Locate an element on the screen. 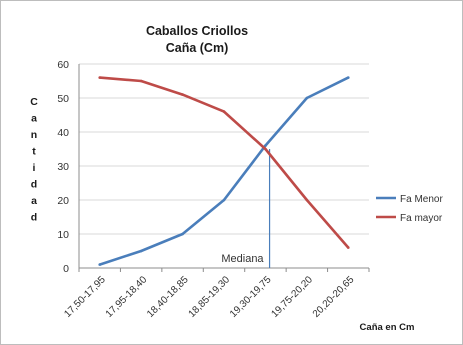 The height and width of the screenshot is (345, 463). x-axis-label: Caña en Cm is located at coordinates (387, 327).